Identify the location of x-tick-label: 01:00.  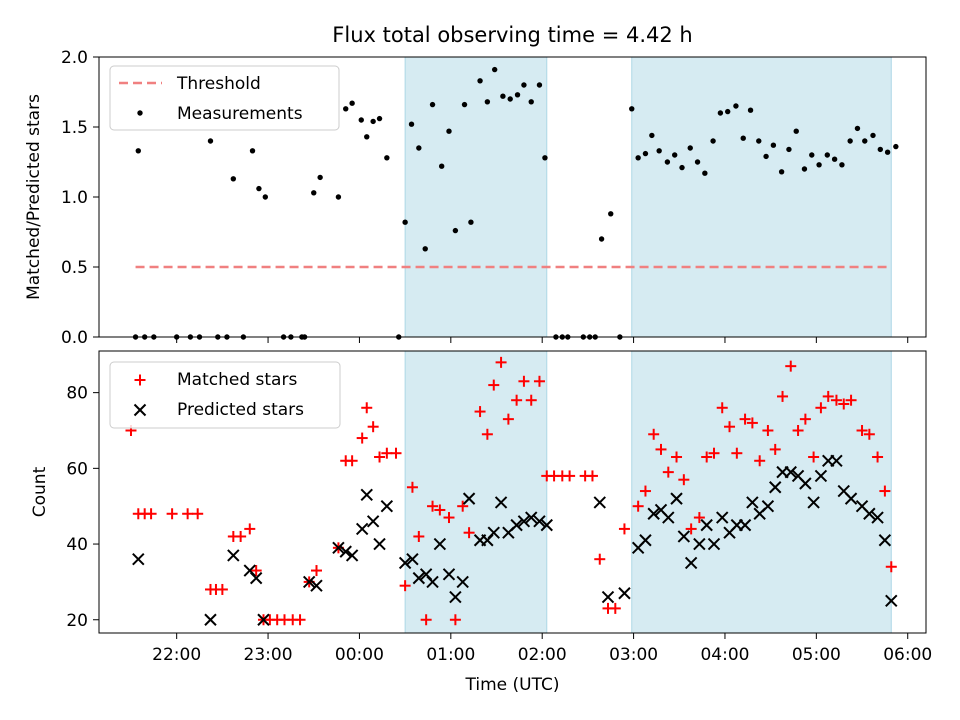
(450, 655).